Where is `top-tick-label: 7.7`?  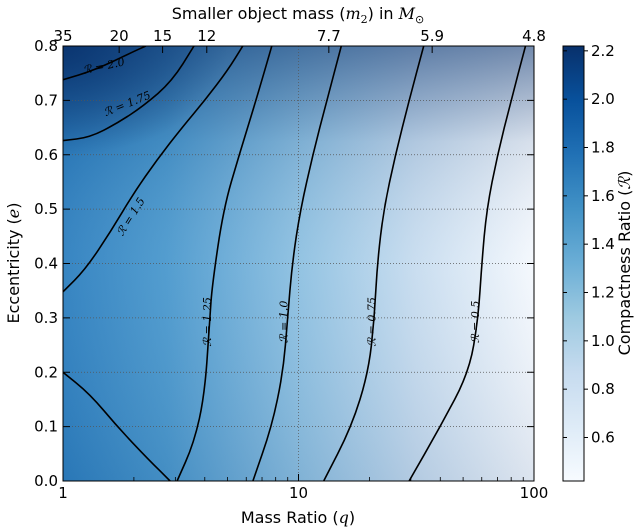 top-tick-label: 7.7 is located at coordinates (329, 36).